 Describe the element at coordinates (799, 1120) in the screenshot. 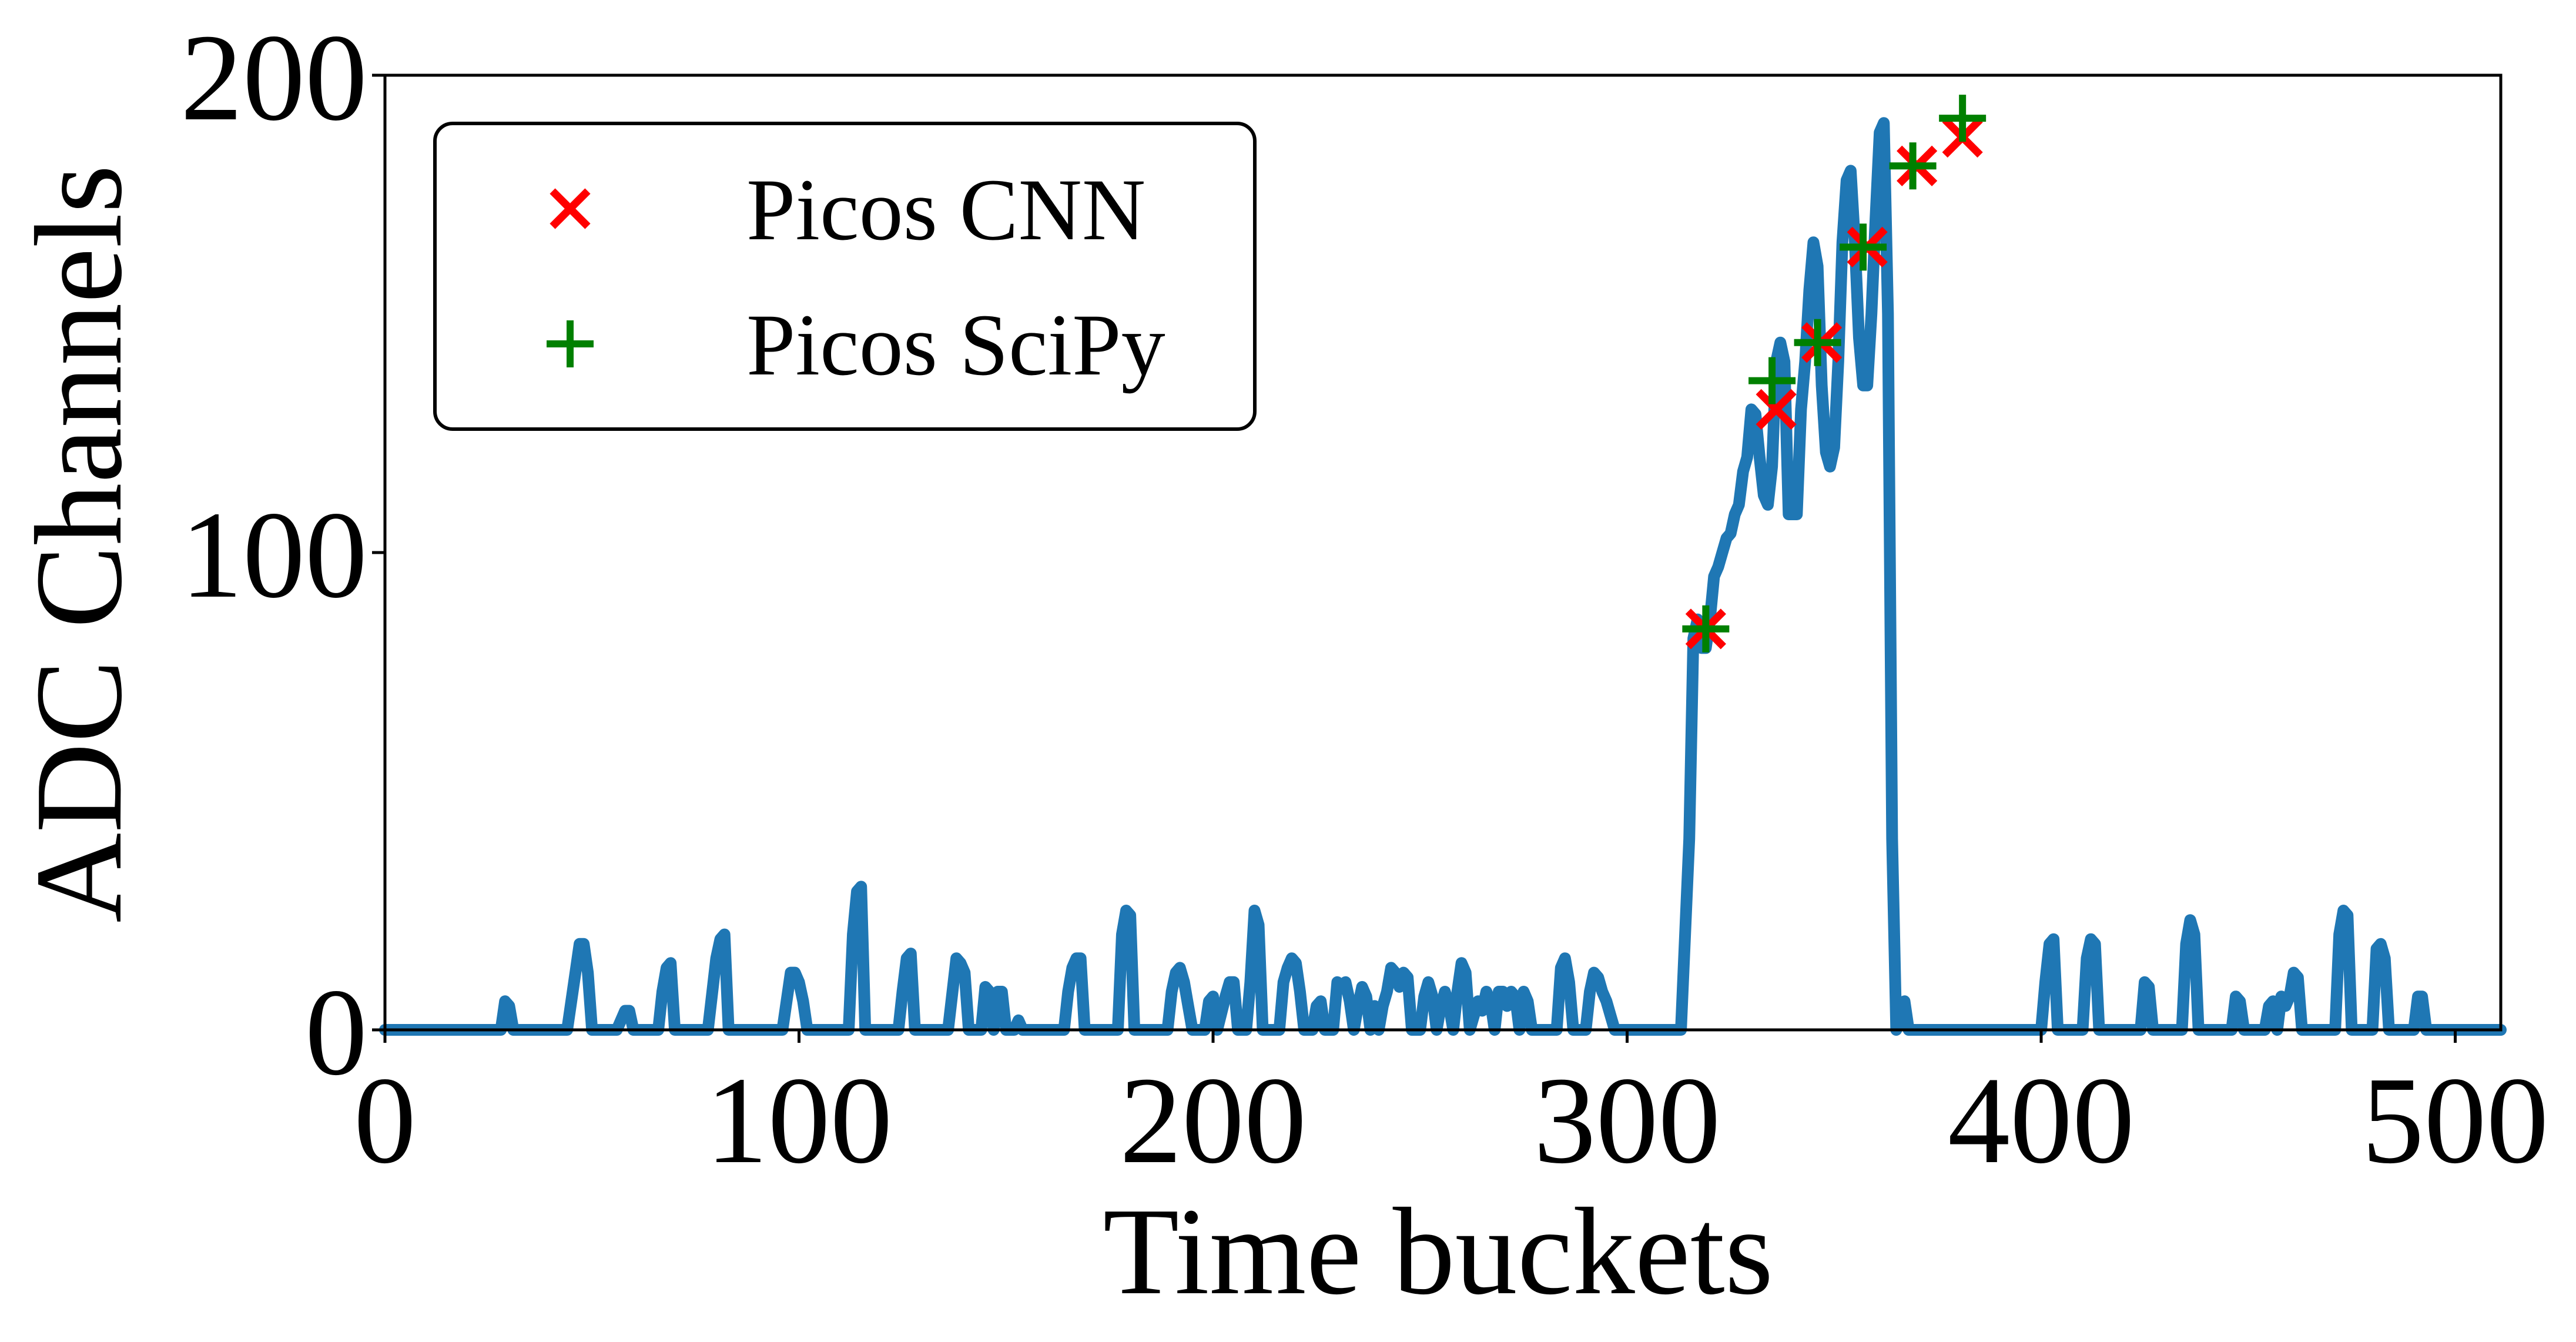

I see `x-tick-label: 100` at that location.